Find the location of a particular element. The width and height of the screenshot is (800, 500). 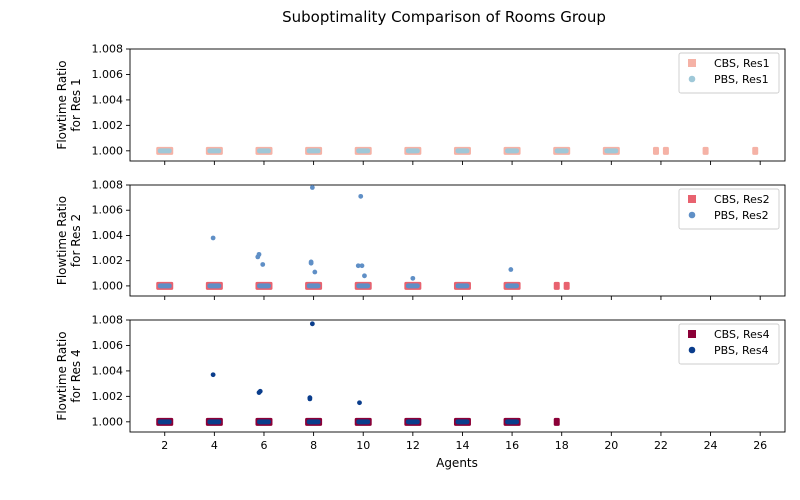

x-tick-label: 22 is located at coordinates (661, 445).